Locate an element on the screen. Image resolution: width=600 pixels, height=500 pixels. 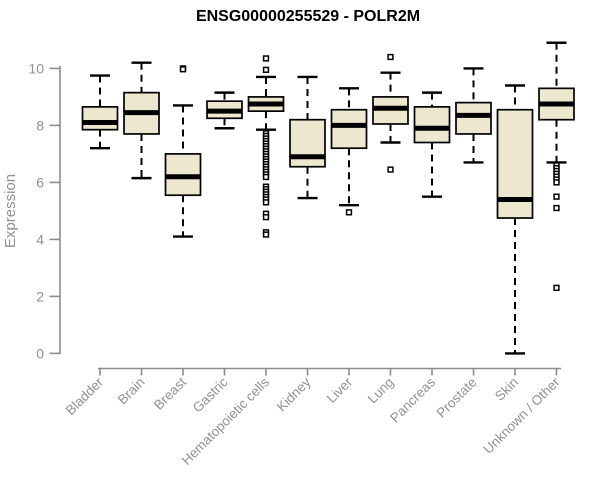
x-tick-label-breast: Breast is located at coordinates (170, 393).